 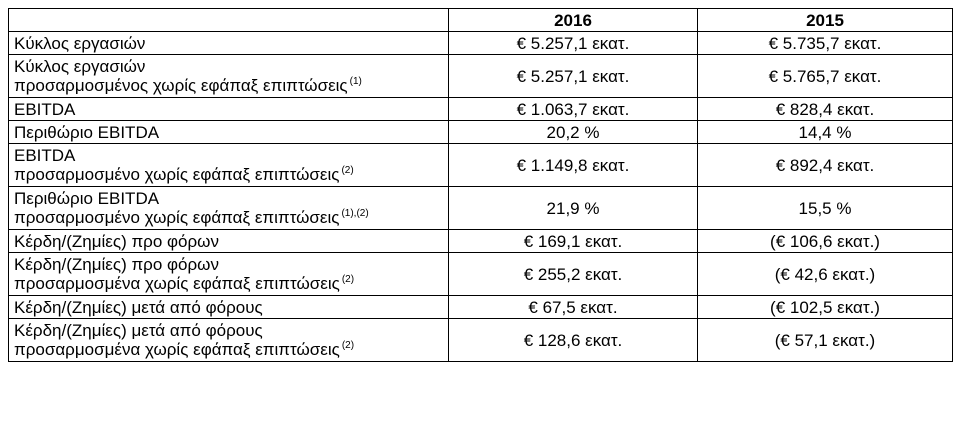 I want to click on table-row: Περιθώριο EBITDA 20,2 % 14,4 %, so click(x=480, y=132).